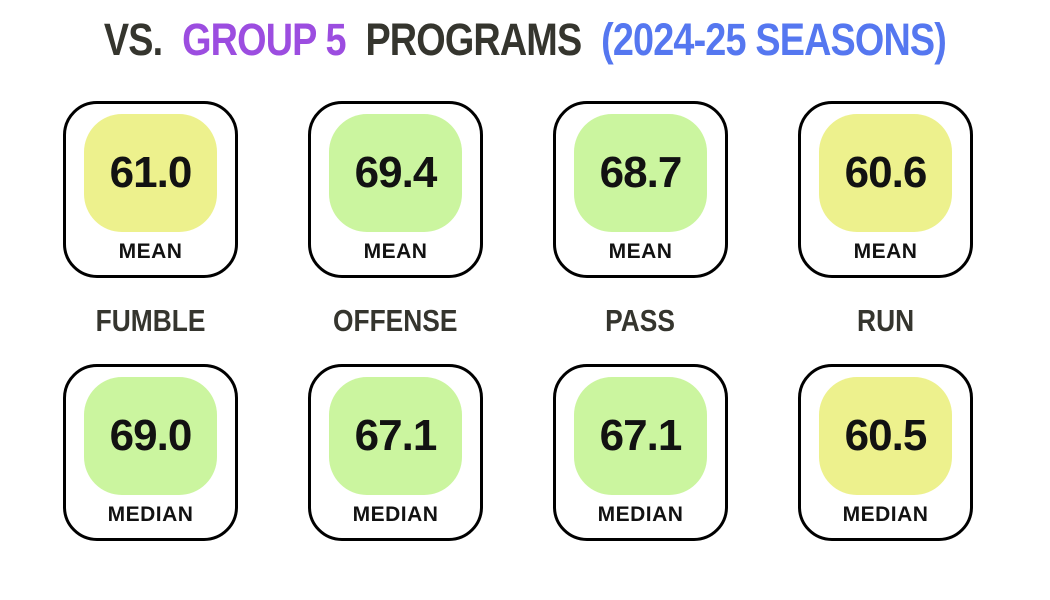 The width and height of the screenshot is (1050, 600). I want to click on stat-name-label: PASS, so click(640, 320).